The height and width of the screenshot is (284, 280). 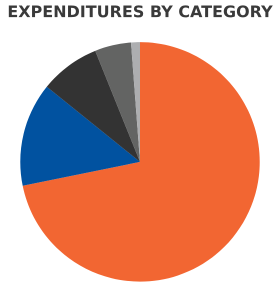 I want to click on chart-title: EXPENDITURES BY CATEGORY, so click(x=140, y=11).